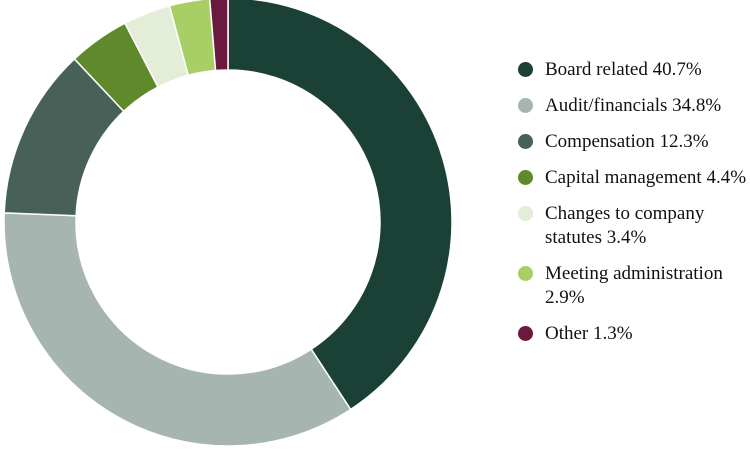  I want to click on legend-item: Audit/financials 34.8%, so click(634, 106).